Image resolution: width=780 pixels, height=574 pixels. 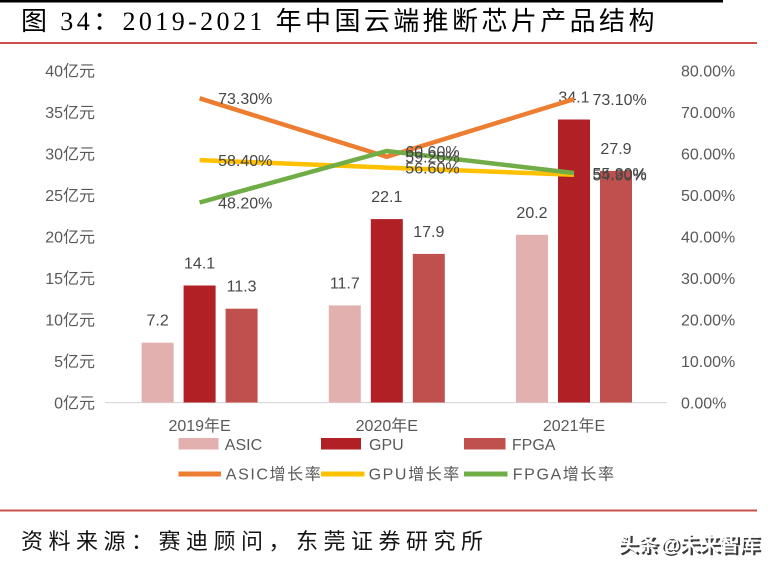 What do you see at coordinates (255, 541) in the screenshot?
I see `svg-text: 资料来源：赛迪顾问，东莞证券研究所` at bounding box center [255, 541].